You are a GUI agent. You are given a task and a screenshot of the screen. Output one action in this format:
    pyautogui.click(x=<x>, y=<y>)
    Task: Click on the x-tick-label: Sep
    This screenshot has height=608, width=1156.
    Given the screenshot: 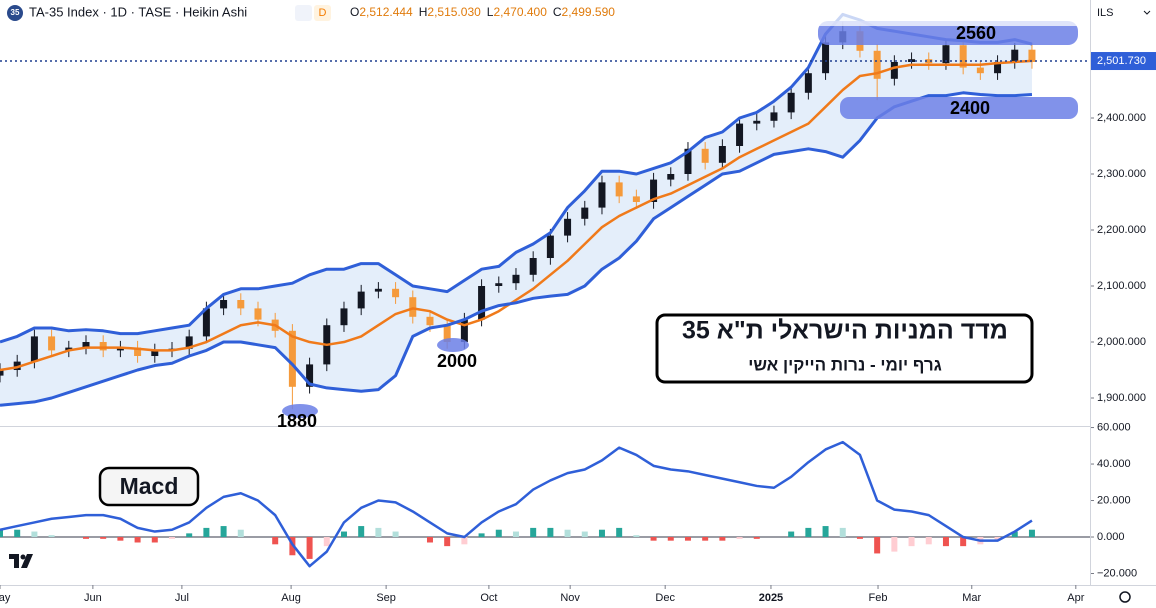 What is the action you would take?
    pyautogui.click(x=386, y=598)
    